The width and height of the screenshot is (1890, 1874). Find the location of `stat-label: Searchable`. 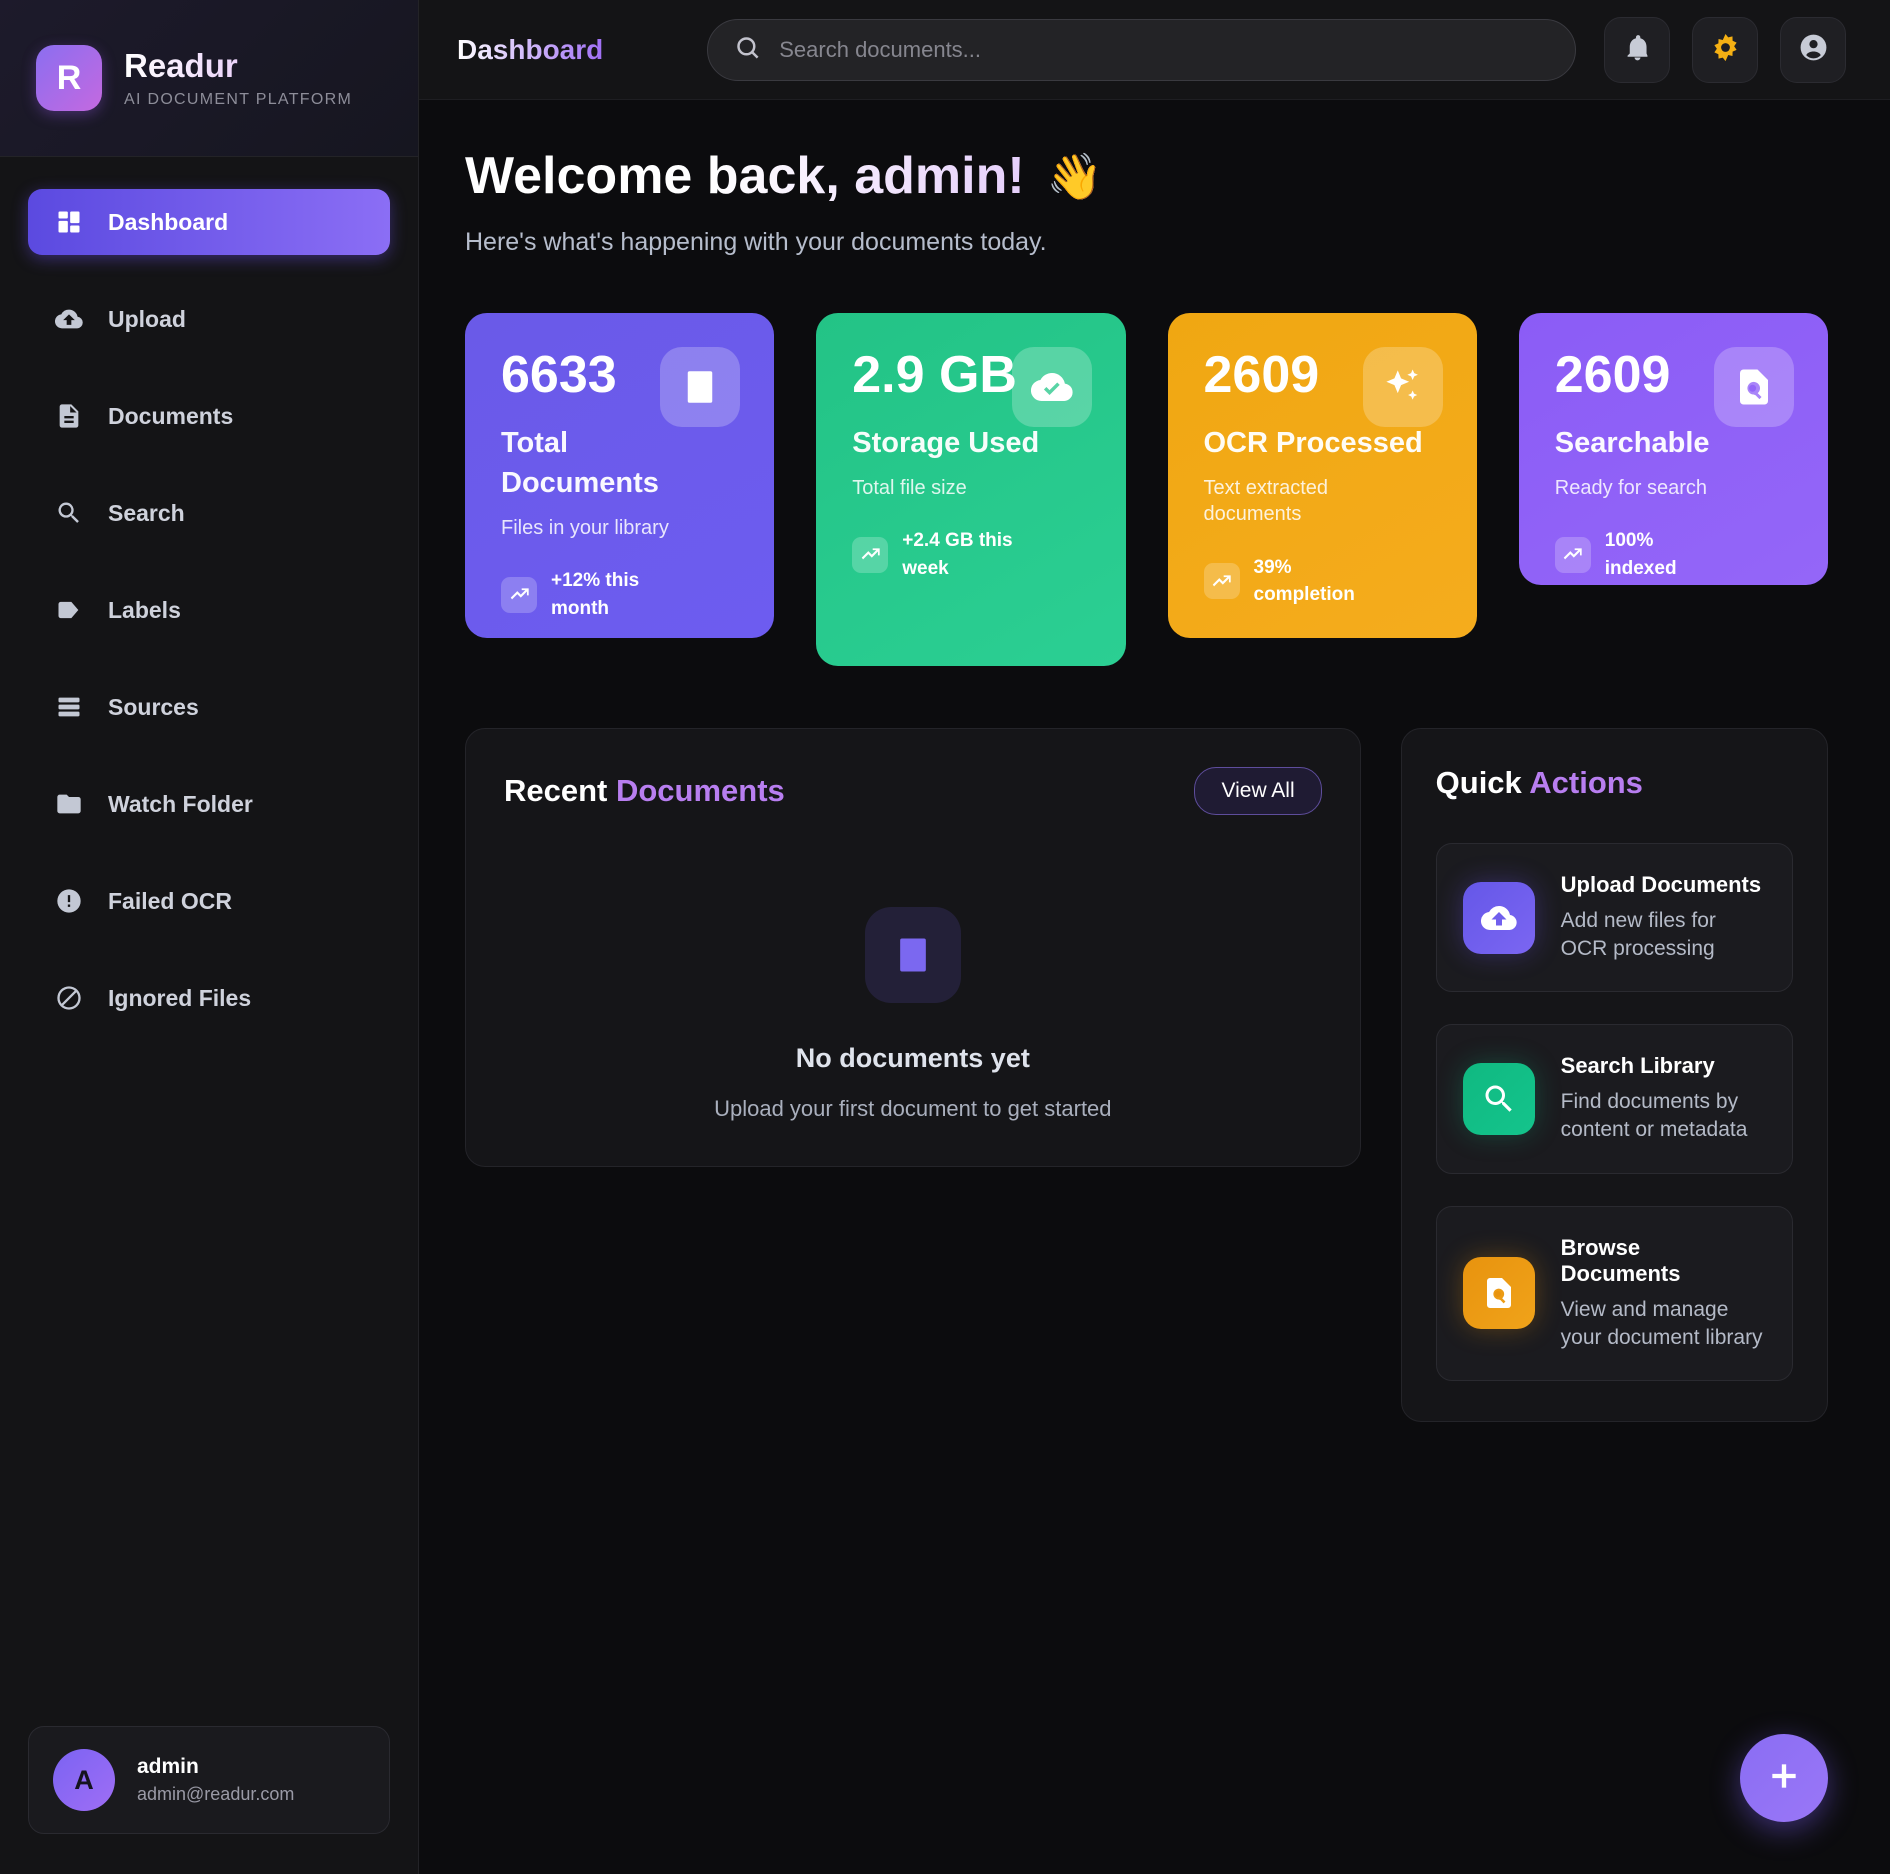

stat-label: Searchable is located at coordinates (1632, 443).